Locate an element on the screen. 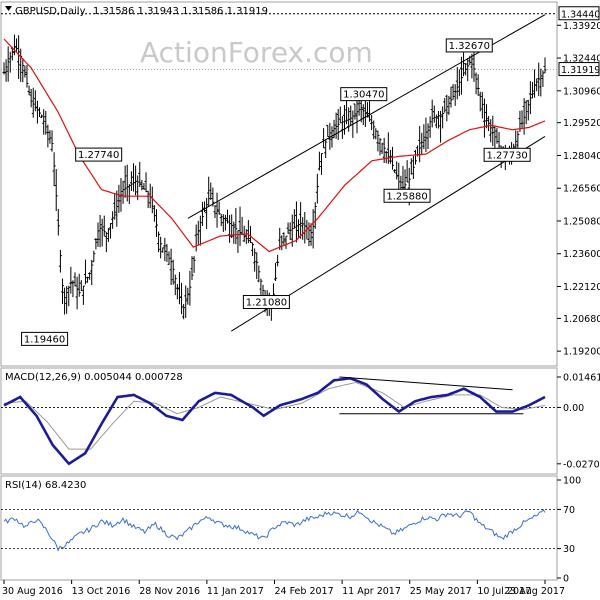 This screenshot has height=600, width=600. x-tick-label: 30 Aug 2016 is located at coordinates (32, 591).